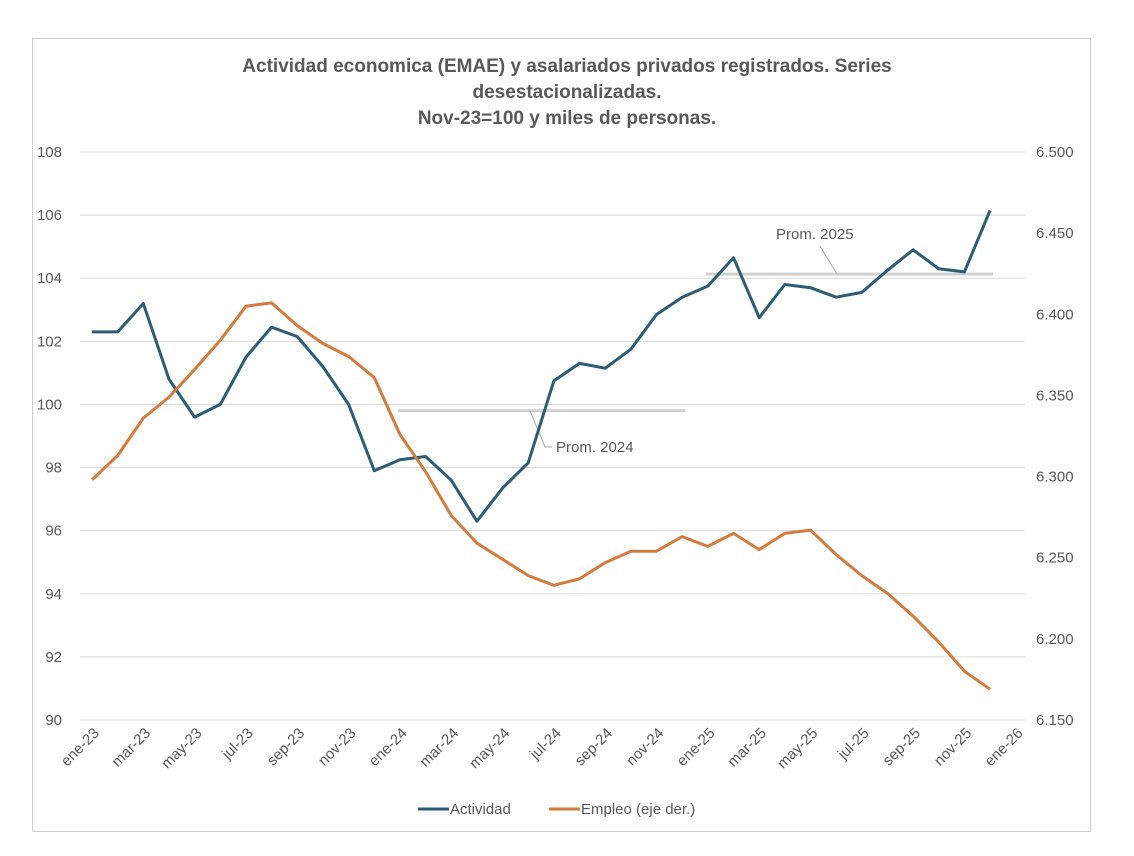 Image resolution: width=1134 pixels, height=856 pixels. What do you see at coordinates (747, 748) in the screenshot?
I see `x-tick-label: mar-25` at bounding box center [747, 748].